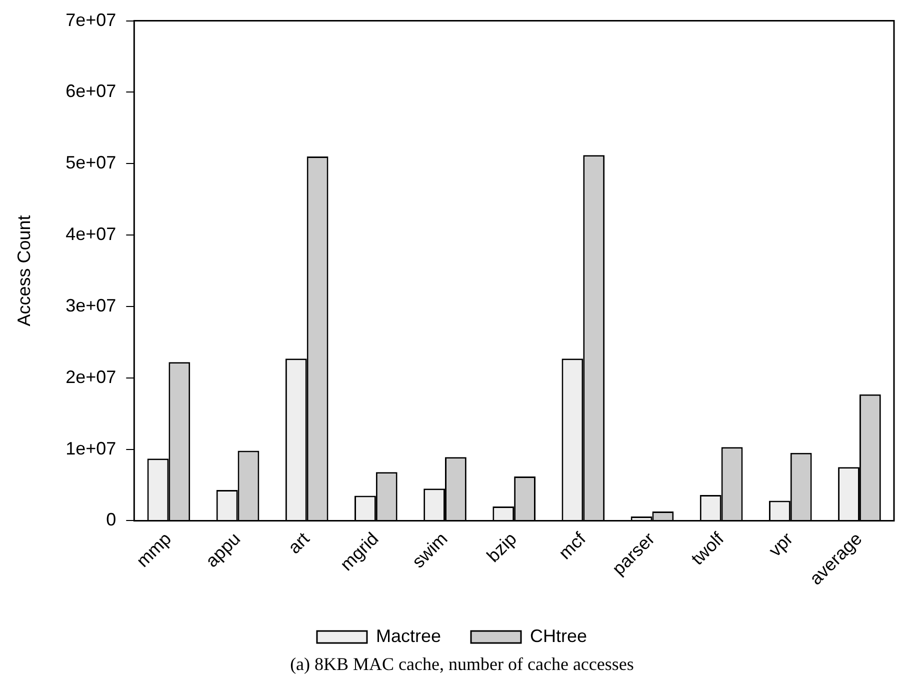 This screenshot has width=924, height=688. Describe the element at coordinates (91, 91) in the screenshot. I see `y-tick-label: 6e+07` at that location.